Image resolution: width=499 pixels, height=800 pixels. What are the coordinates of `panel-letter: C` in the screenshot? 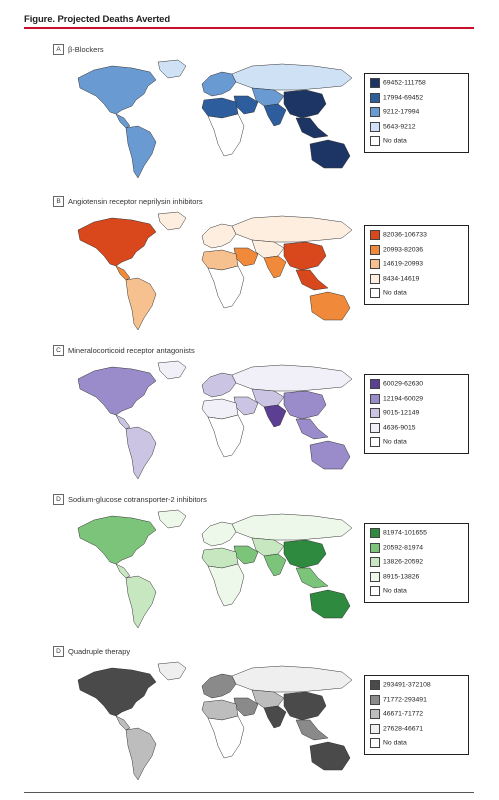 It's located at (58, 350).